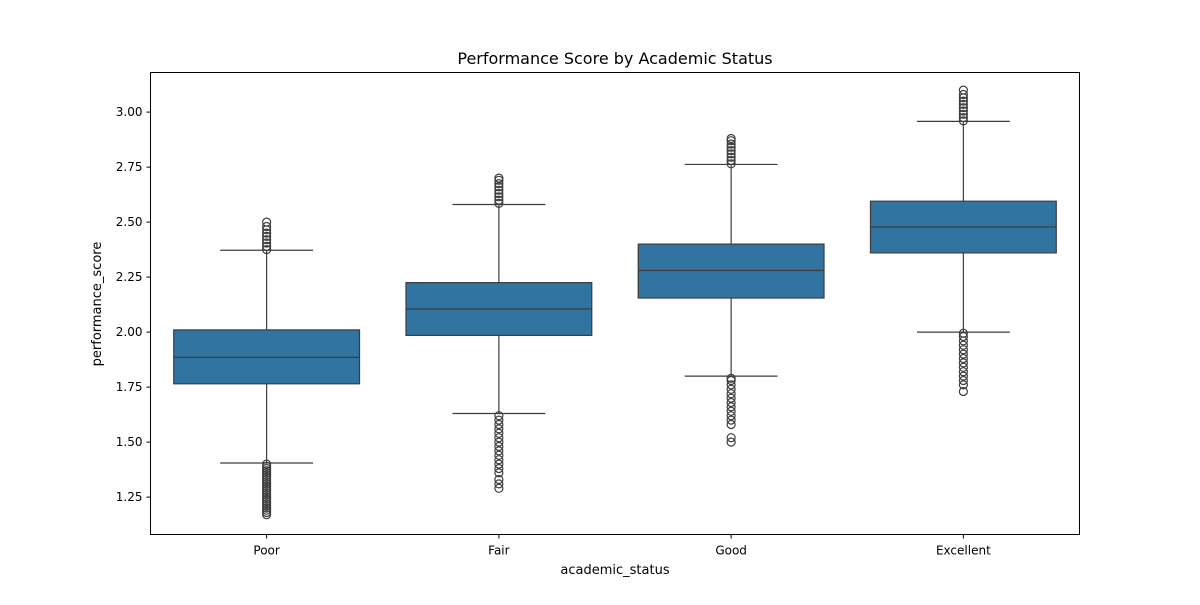 The width and height of the screenshot is (1200, 605). Describe the element at coordinates (266, 551) in the screenshot. I see `x-tick-label: Poor` at that location.